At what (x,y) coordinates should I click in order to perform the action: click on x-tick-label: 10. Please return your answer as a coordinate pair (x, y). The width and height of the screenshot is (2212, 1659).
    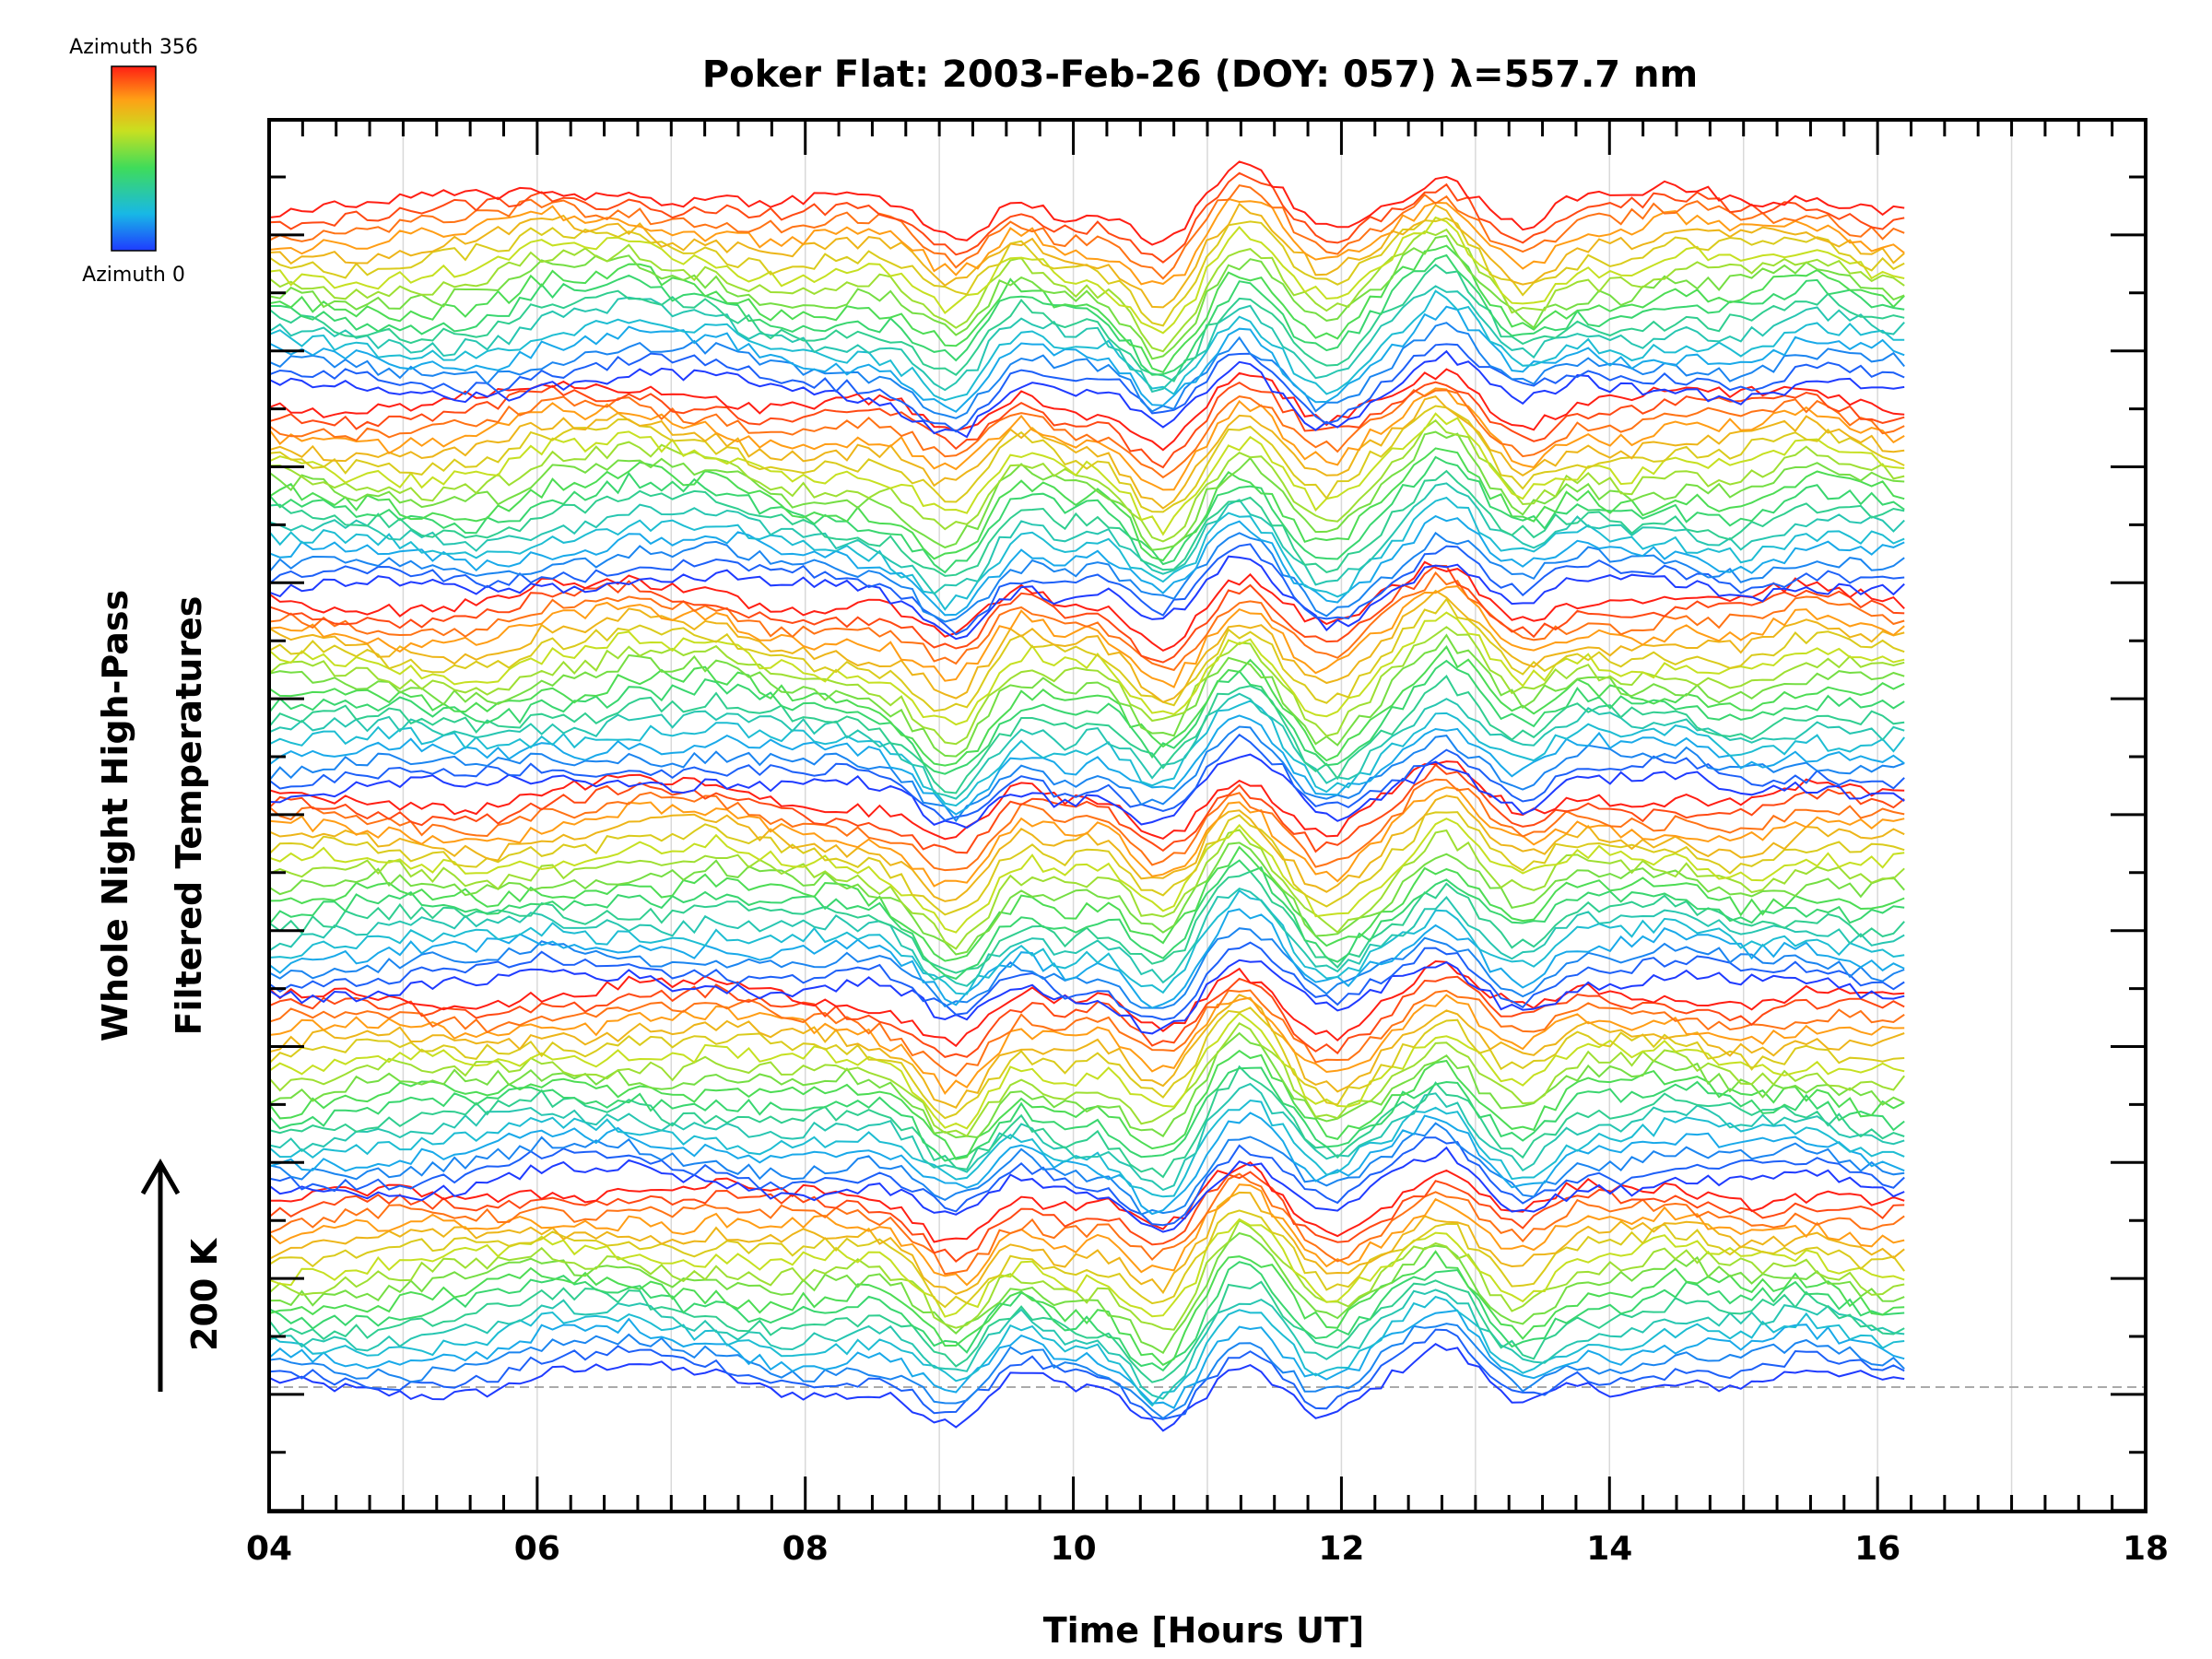
    Looking at the image, I should click on (1074, 1549).